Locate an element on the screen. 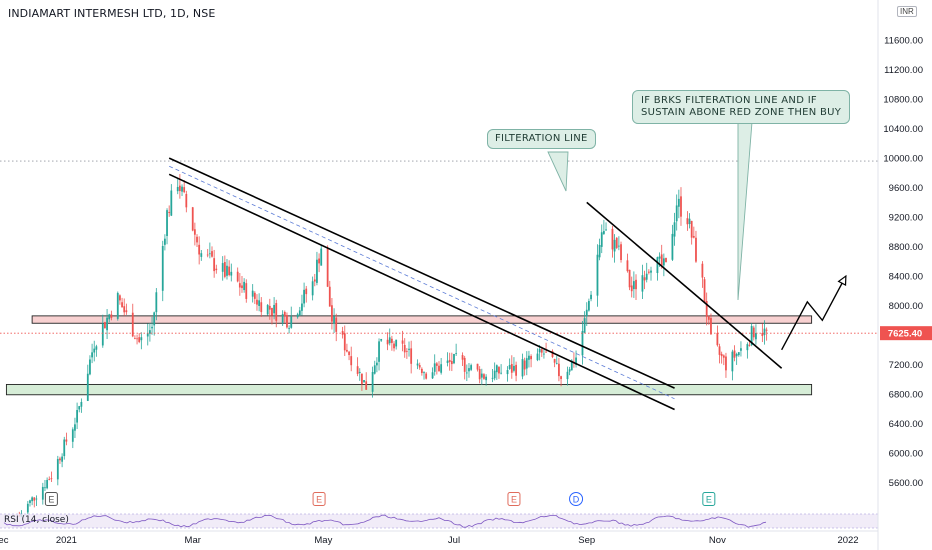 Image resolution: width=932 pixels, height=550 pixels. rsi-line is located at coordinates (385, 521).